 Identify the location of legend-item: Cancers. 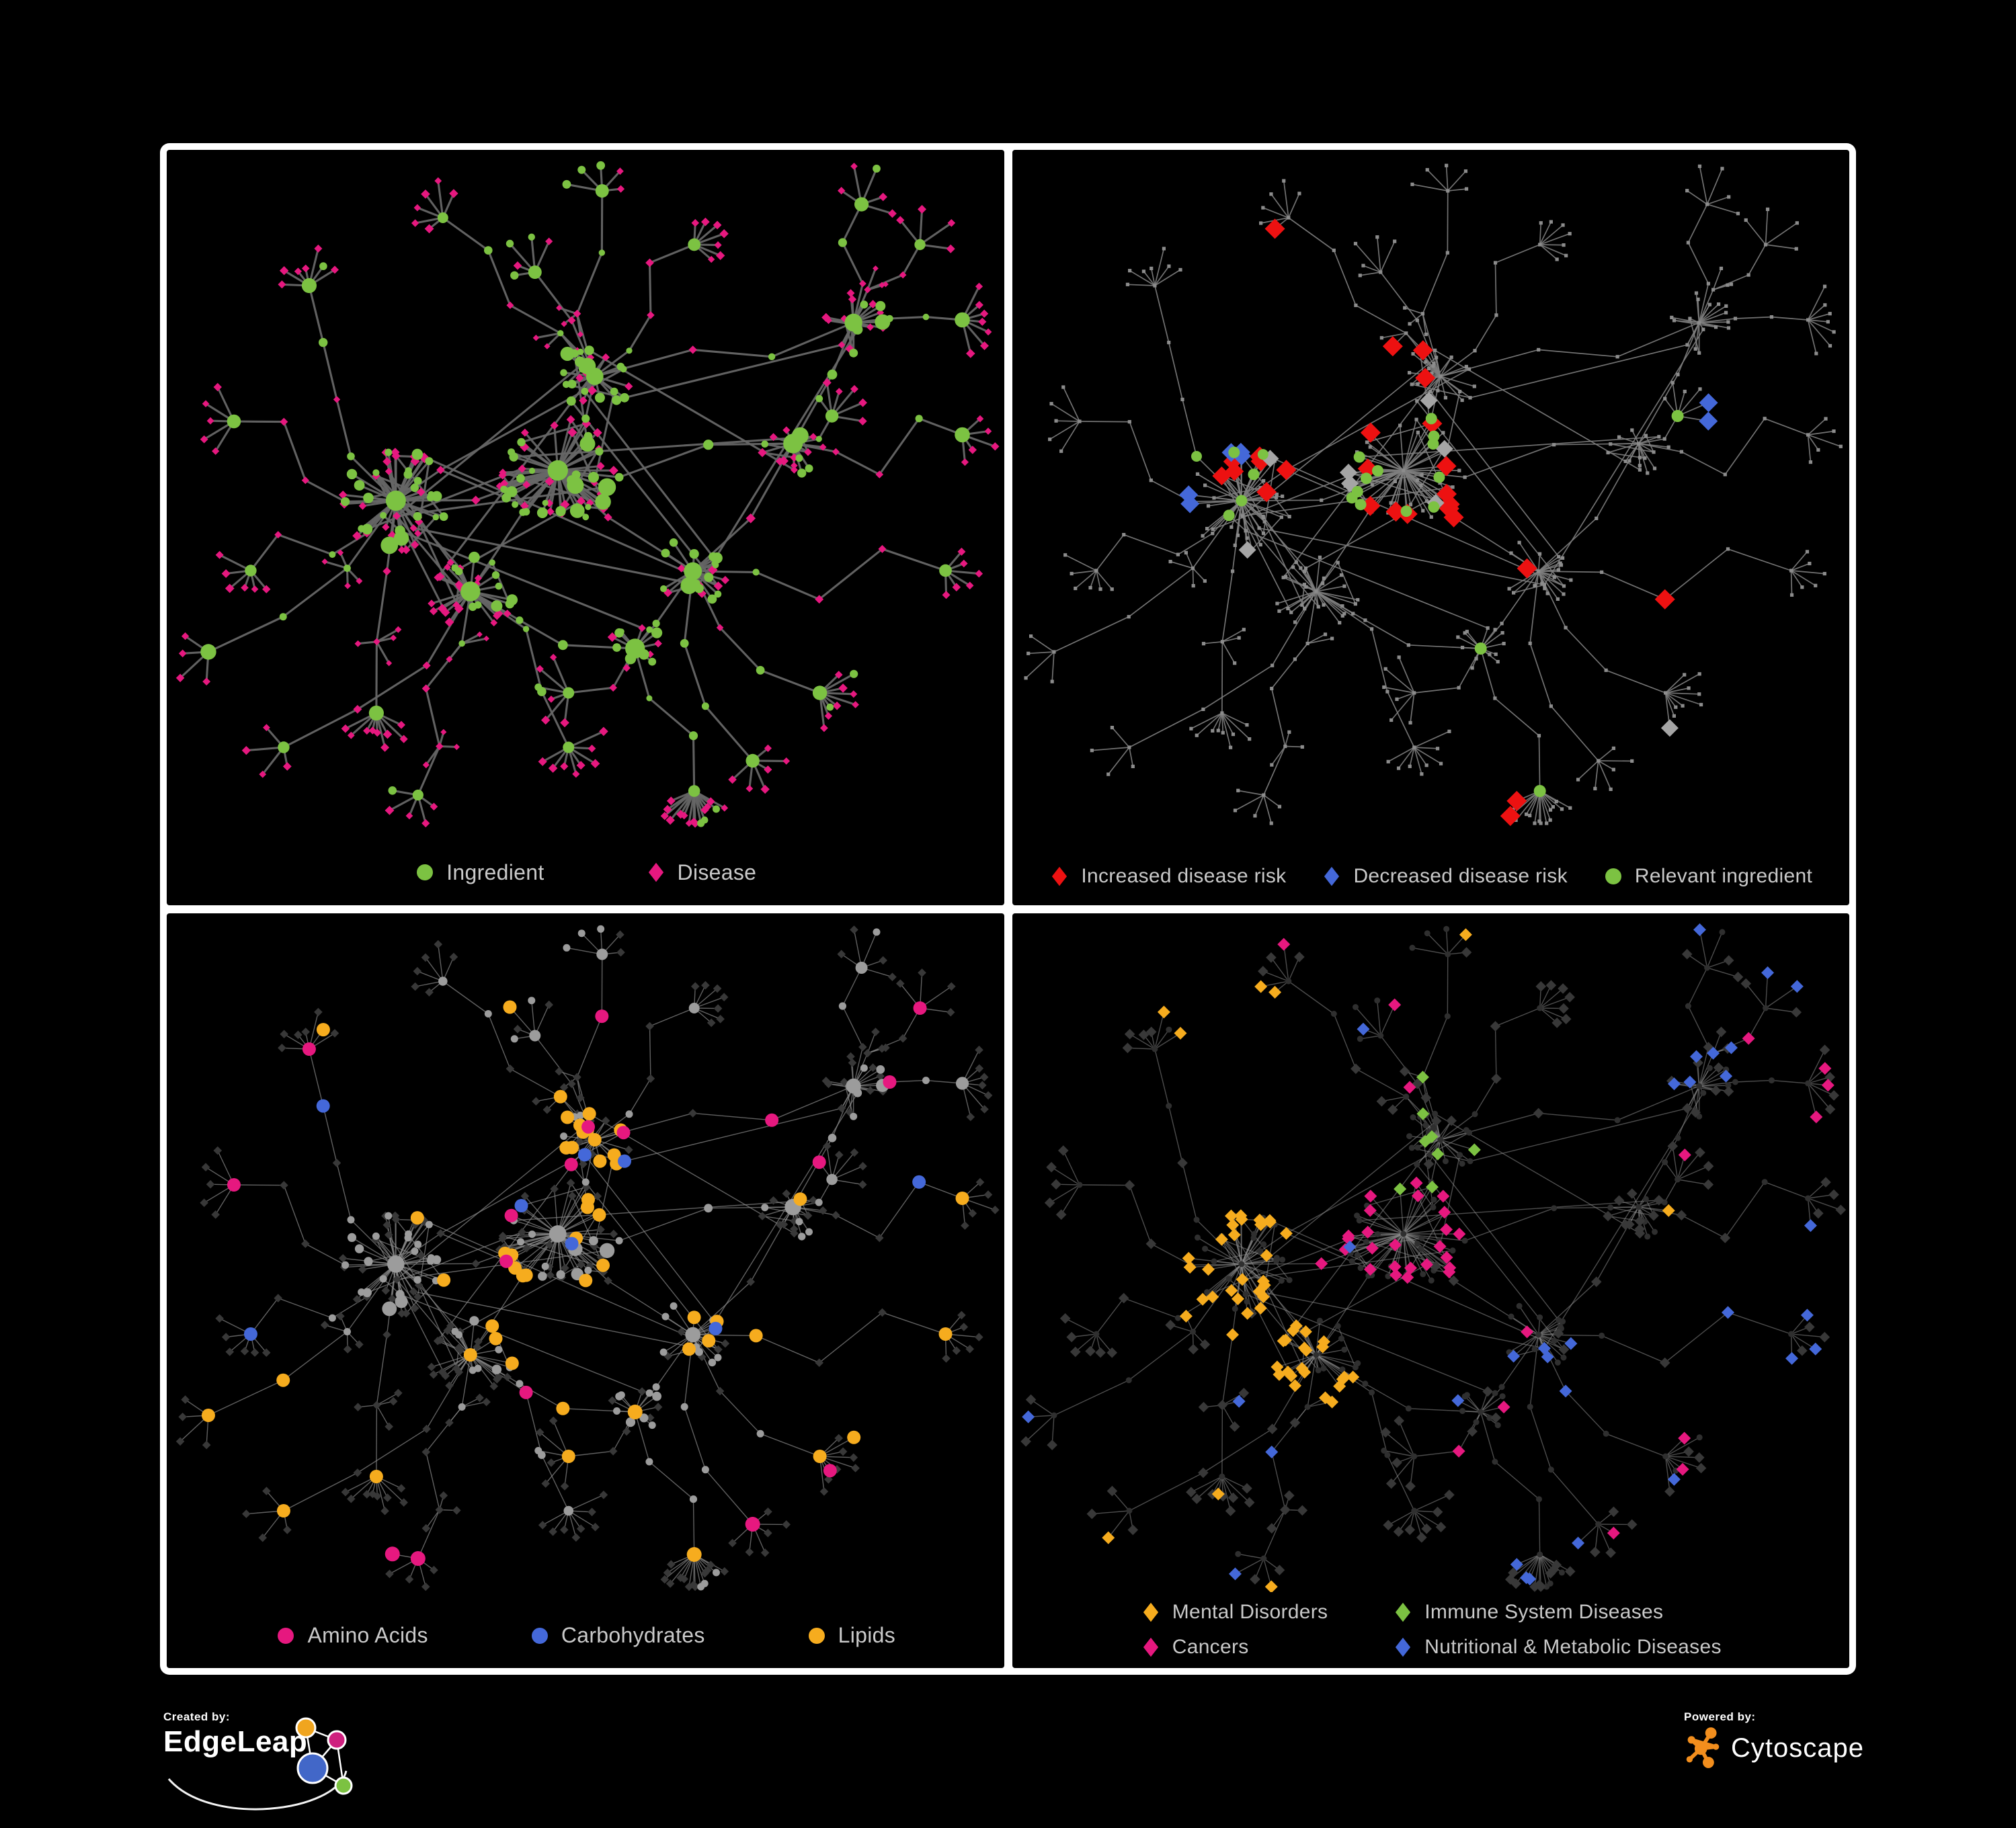
(1234, 1647).